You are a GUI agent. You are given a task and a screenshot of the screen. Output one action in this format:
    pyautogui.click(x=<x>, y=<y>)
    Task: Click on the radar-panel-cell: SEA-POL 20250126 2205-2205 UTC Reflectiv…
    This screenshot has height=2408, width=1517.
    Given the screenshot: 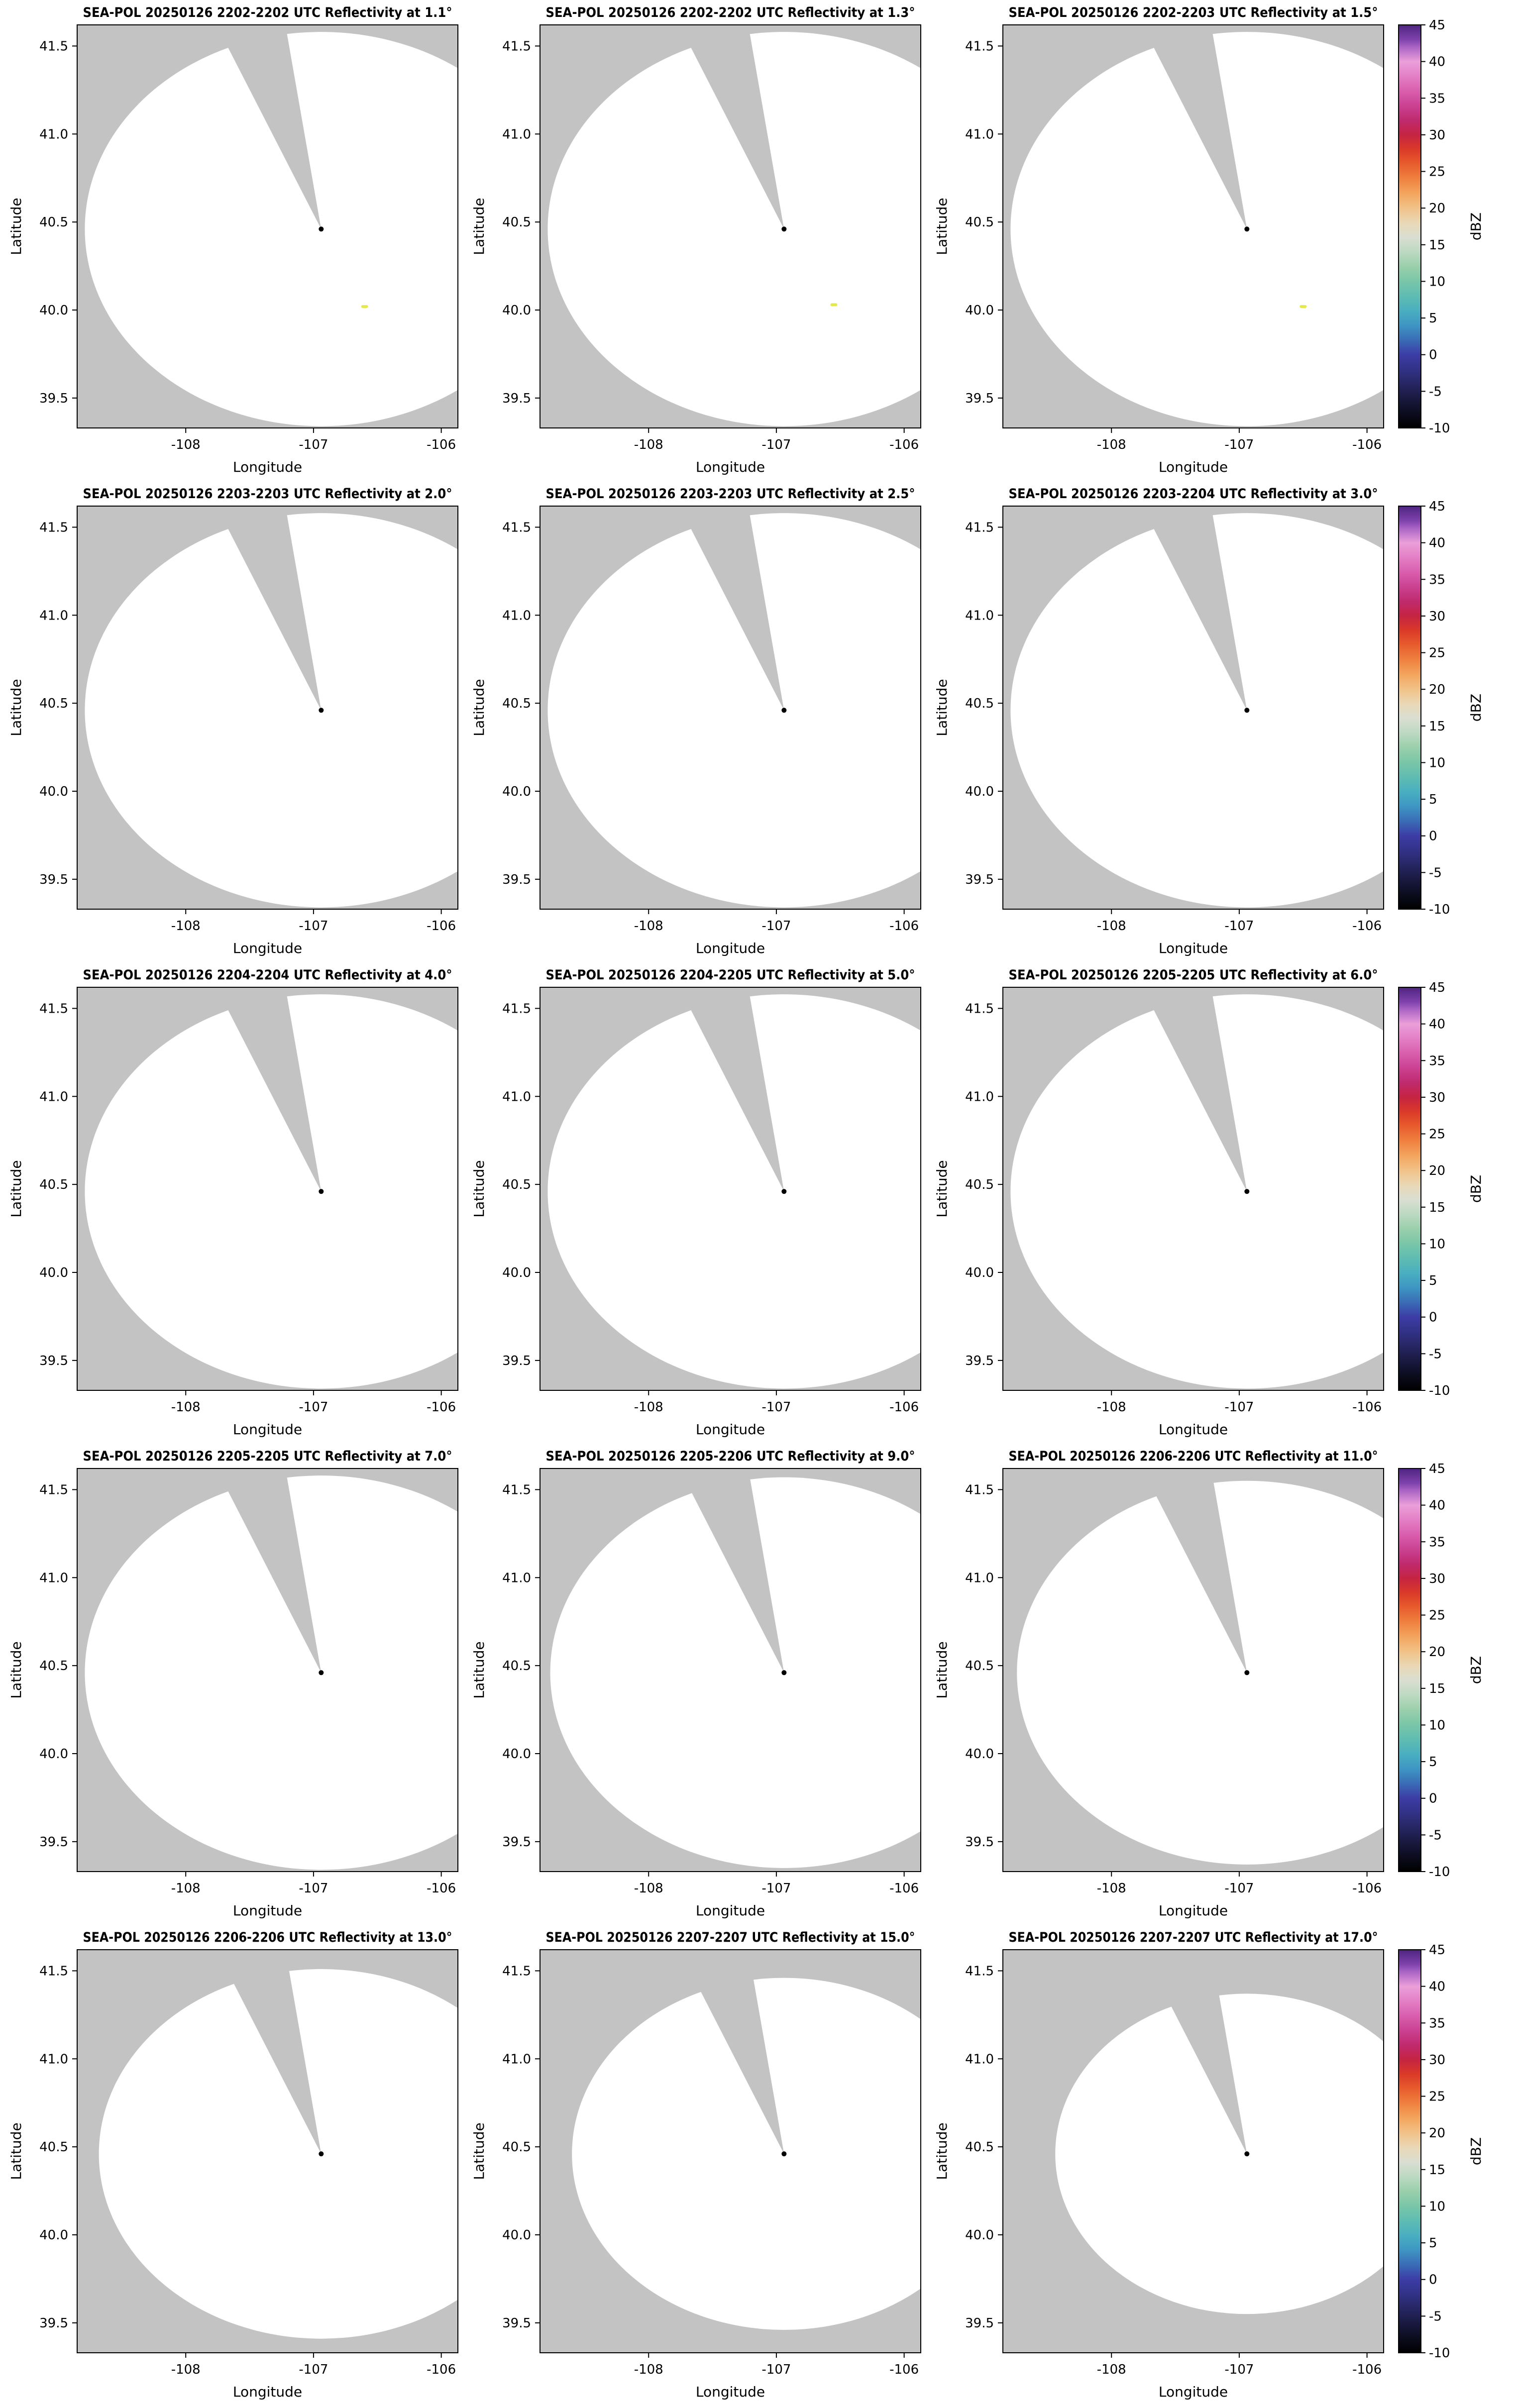 What is the action you would take?
    pyautogui.click(x=1158, y=1203)
    